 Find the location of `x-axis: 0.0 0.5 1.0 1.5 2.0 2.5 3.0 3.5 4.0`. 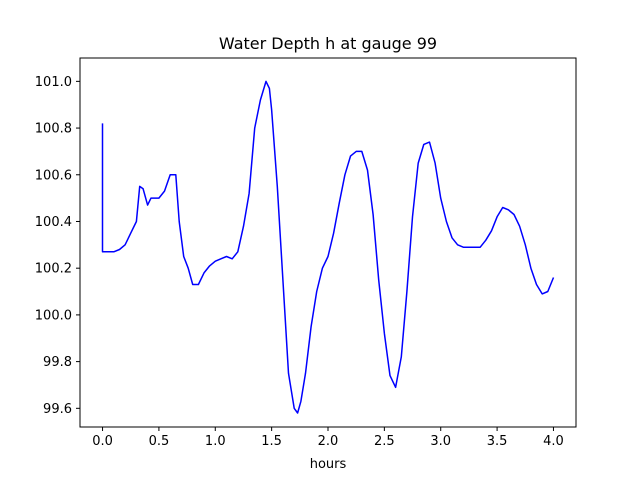

x-axis: 0.0 0.5 1.0 1.5 2.0 2.5 3.0 3.5 4.0 is located at coordinates (328, 438).